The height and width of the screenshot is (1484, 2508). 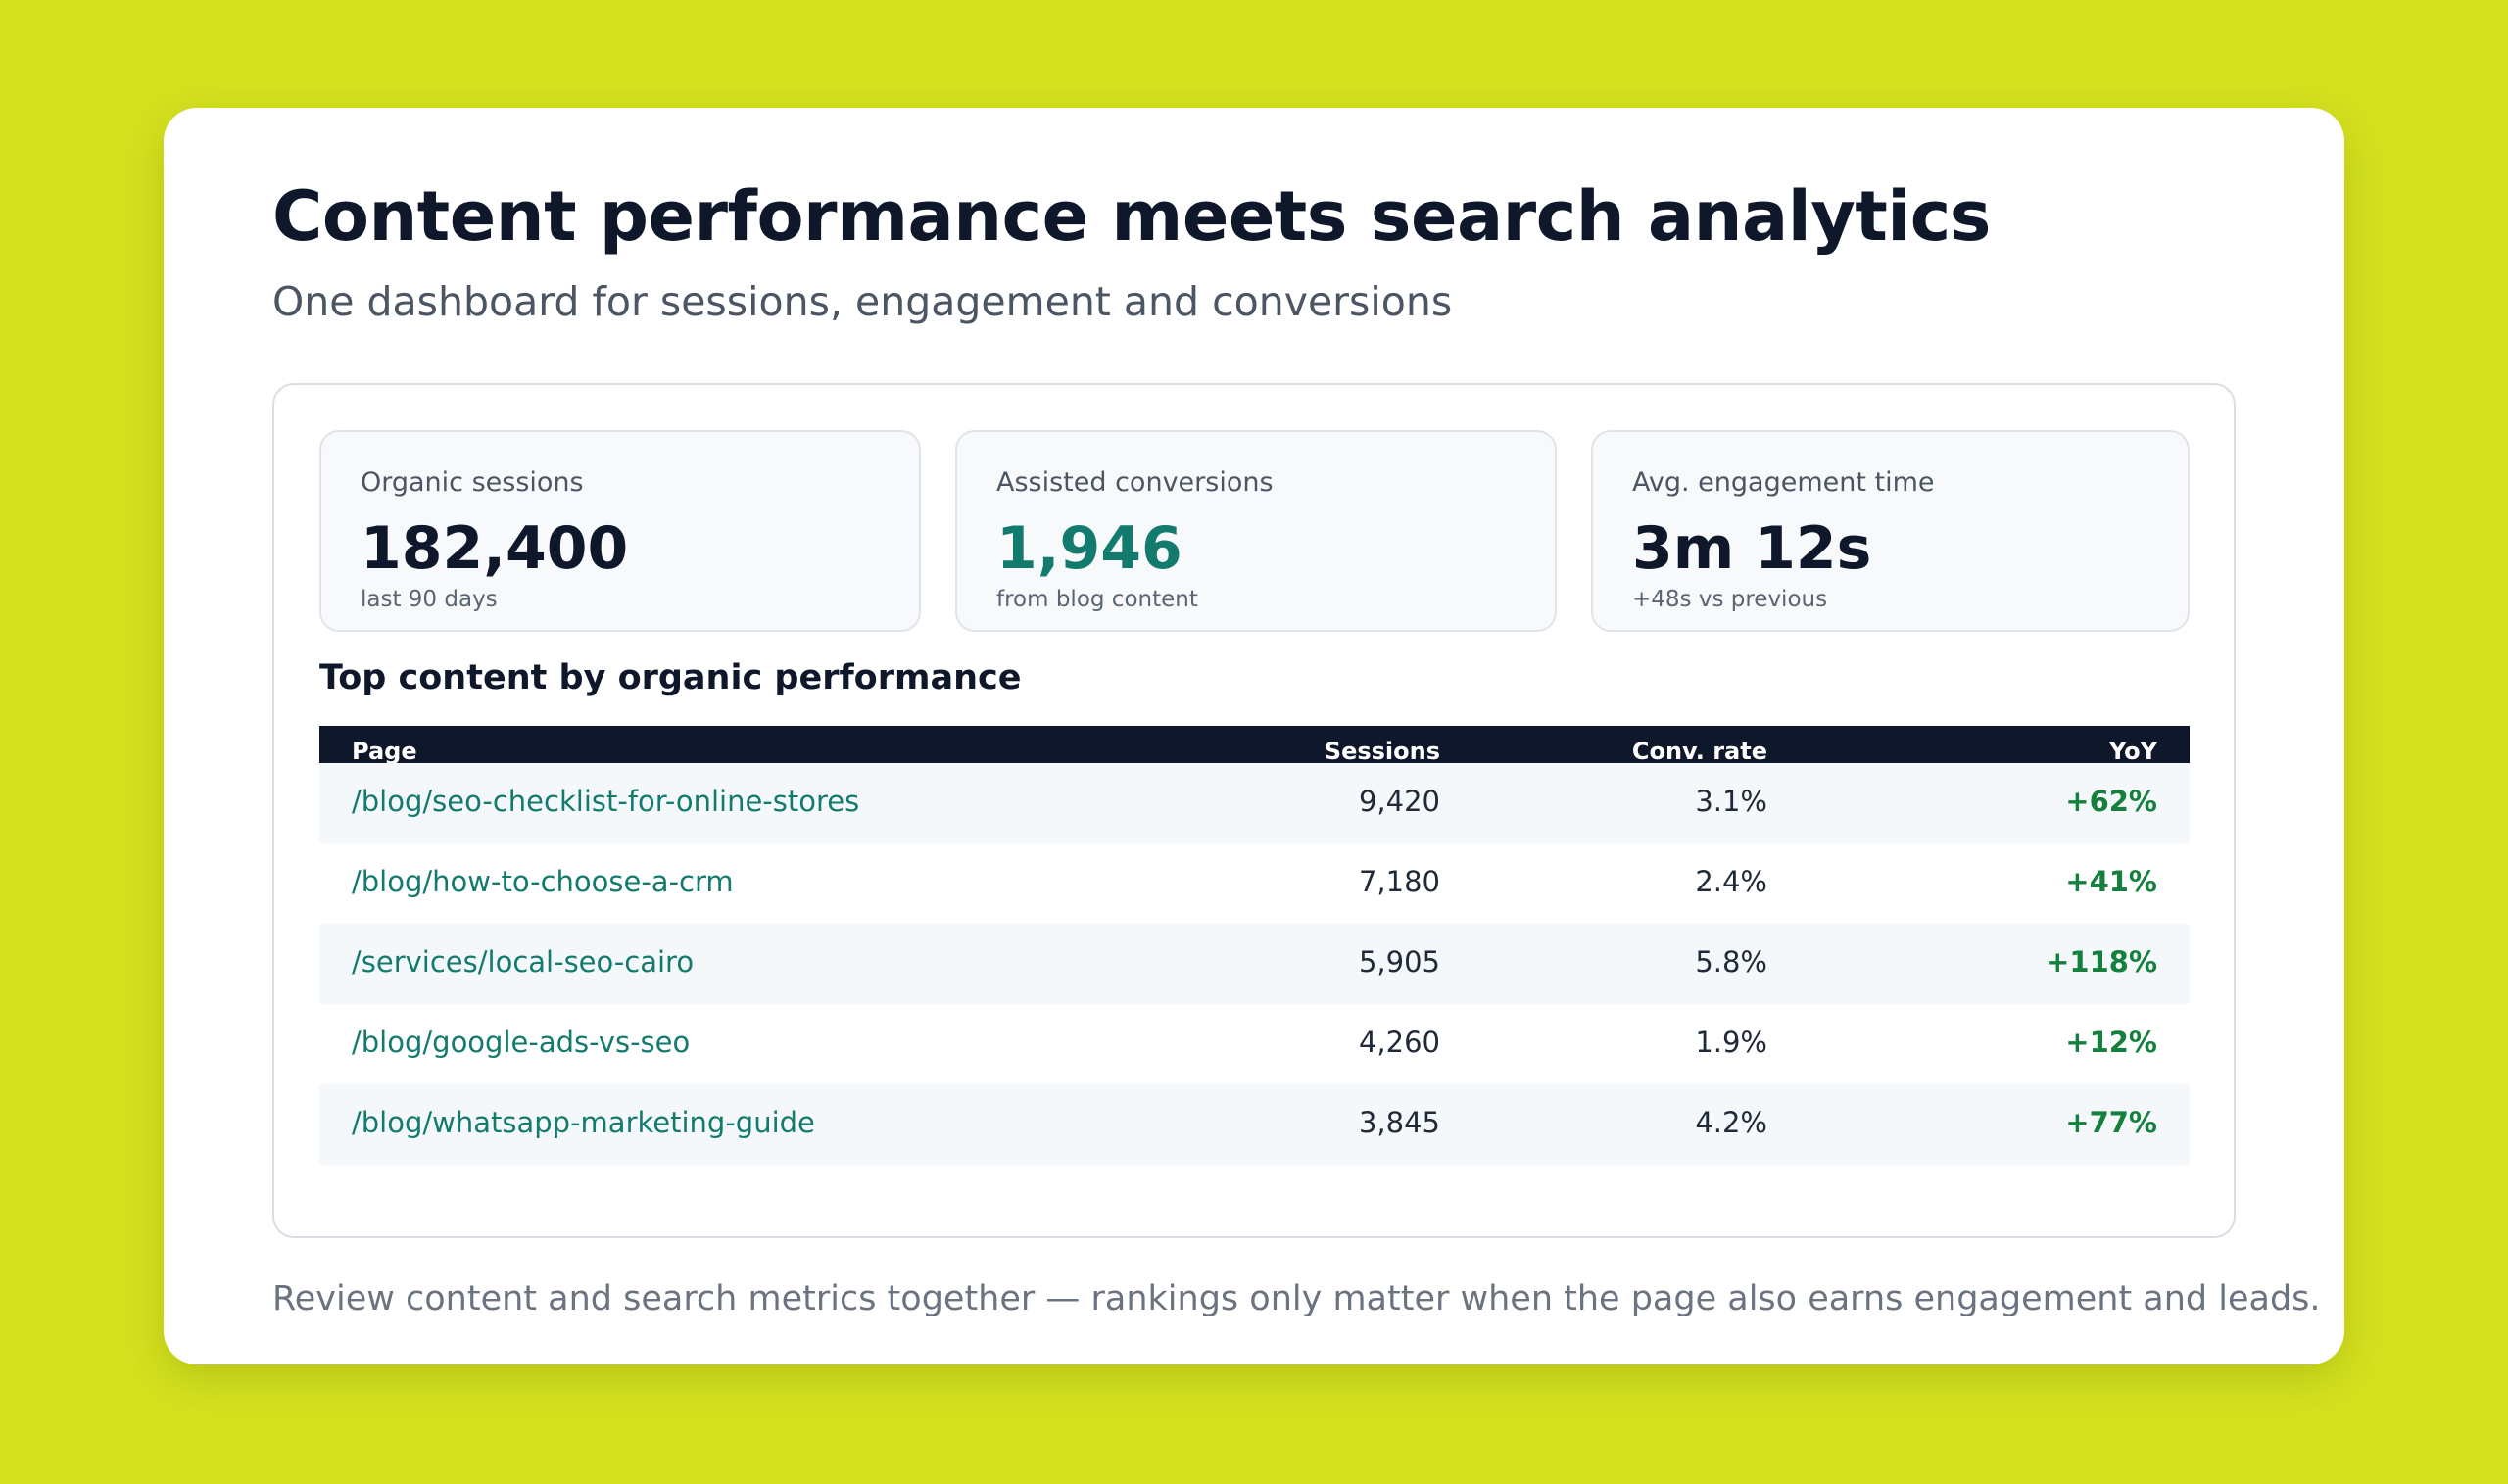 What do you see at coordinates (670, 677) in the screenshot?
I see `table-title: Top content by organic performance` at bounding box center [670, 677].